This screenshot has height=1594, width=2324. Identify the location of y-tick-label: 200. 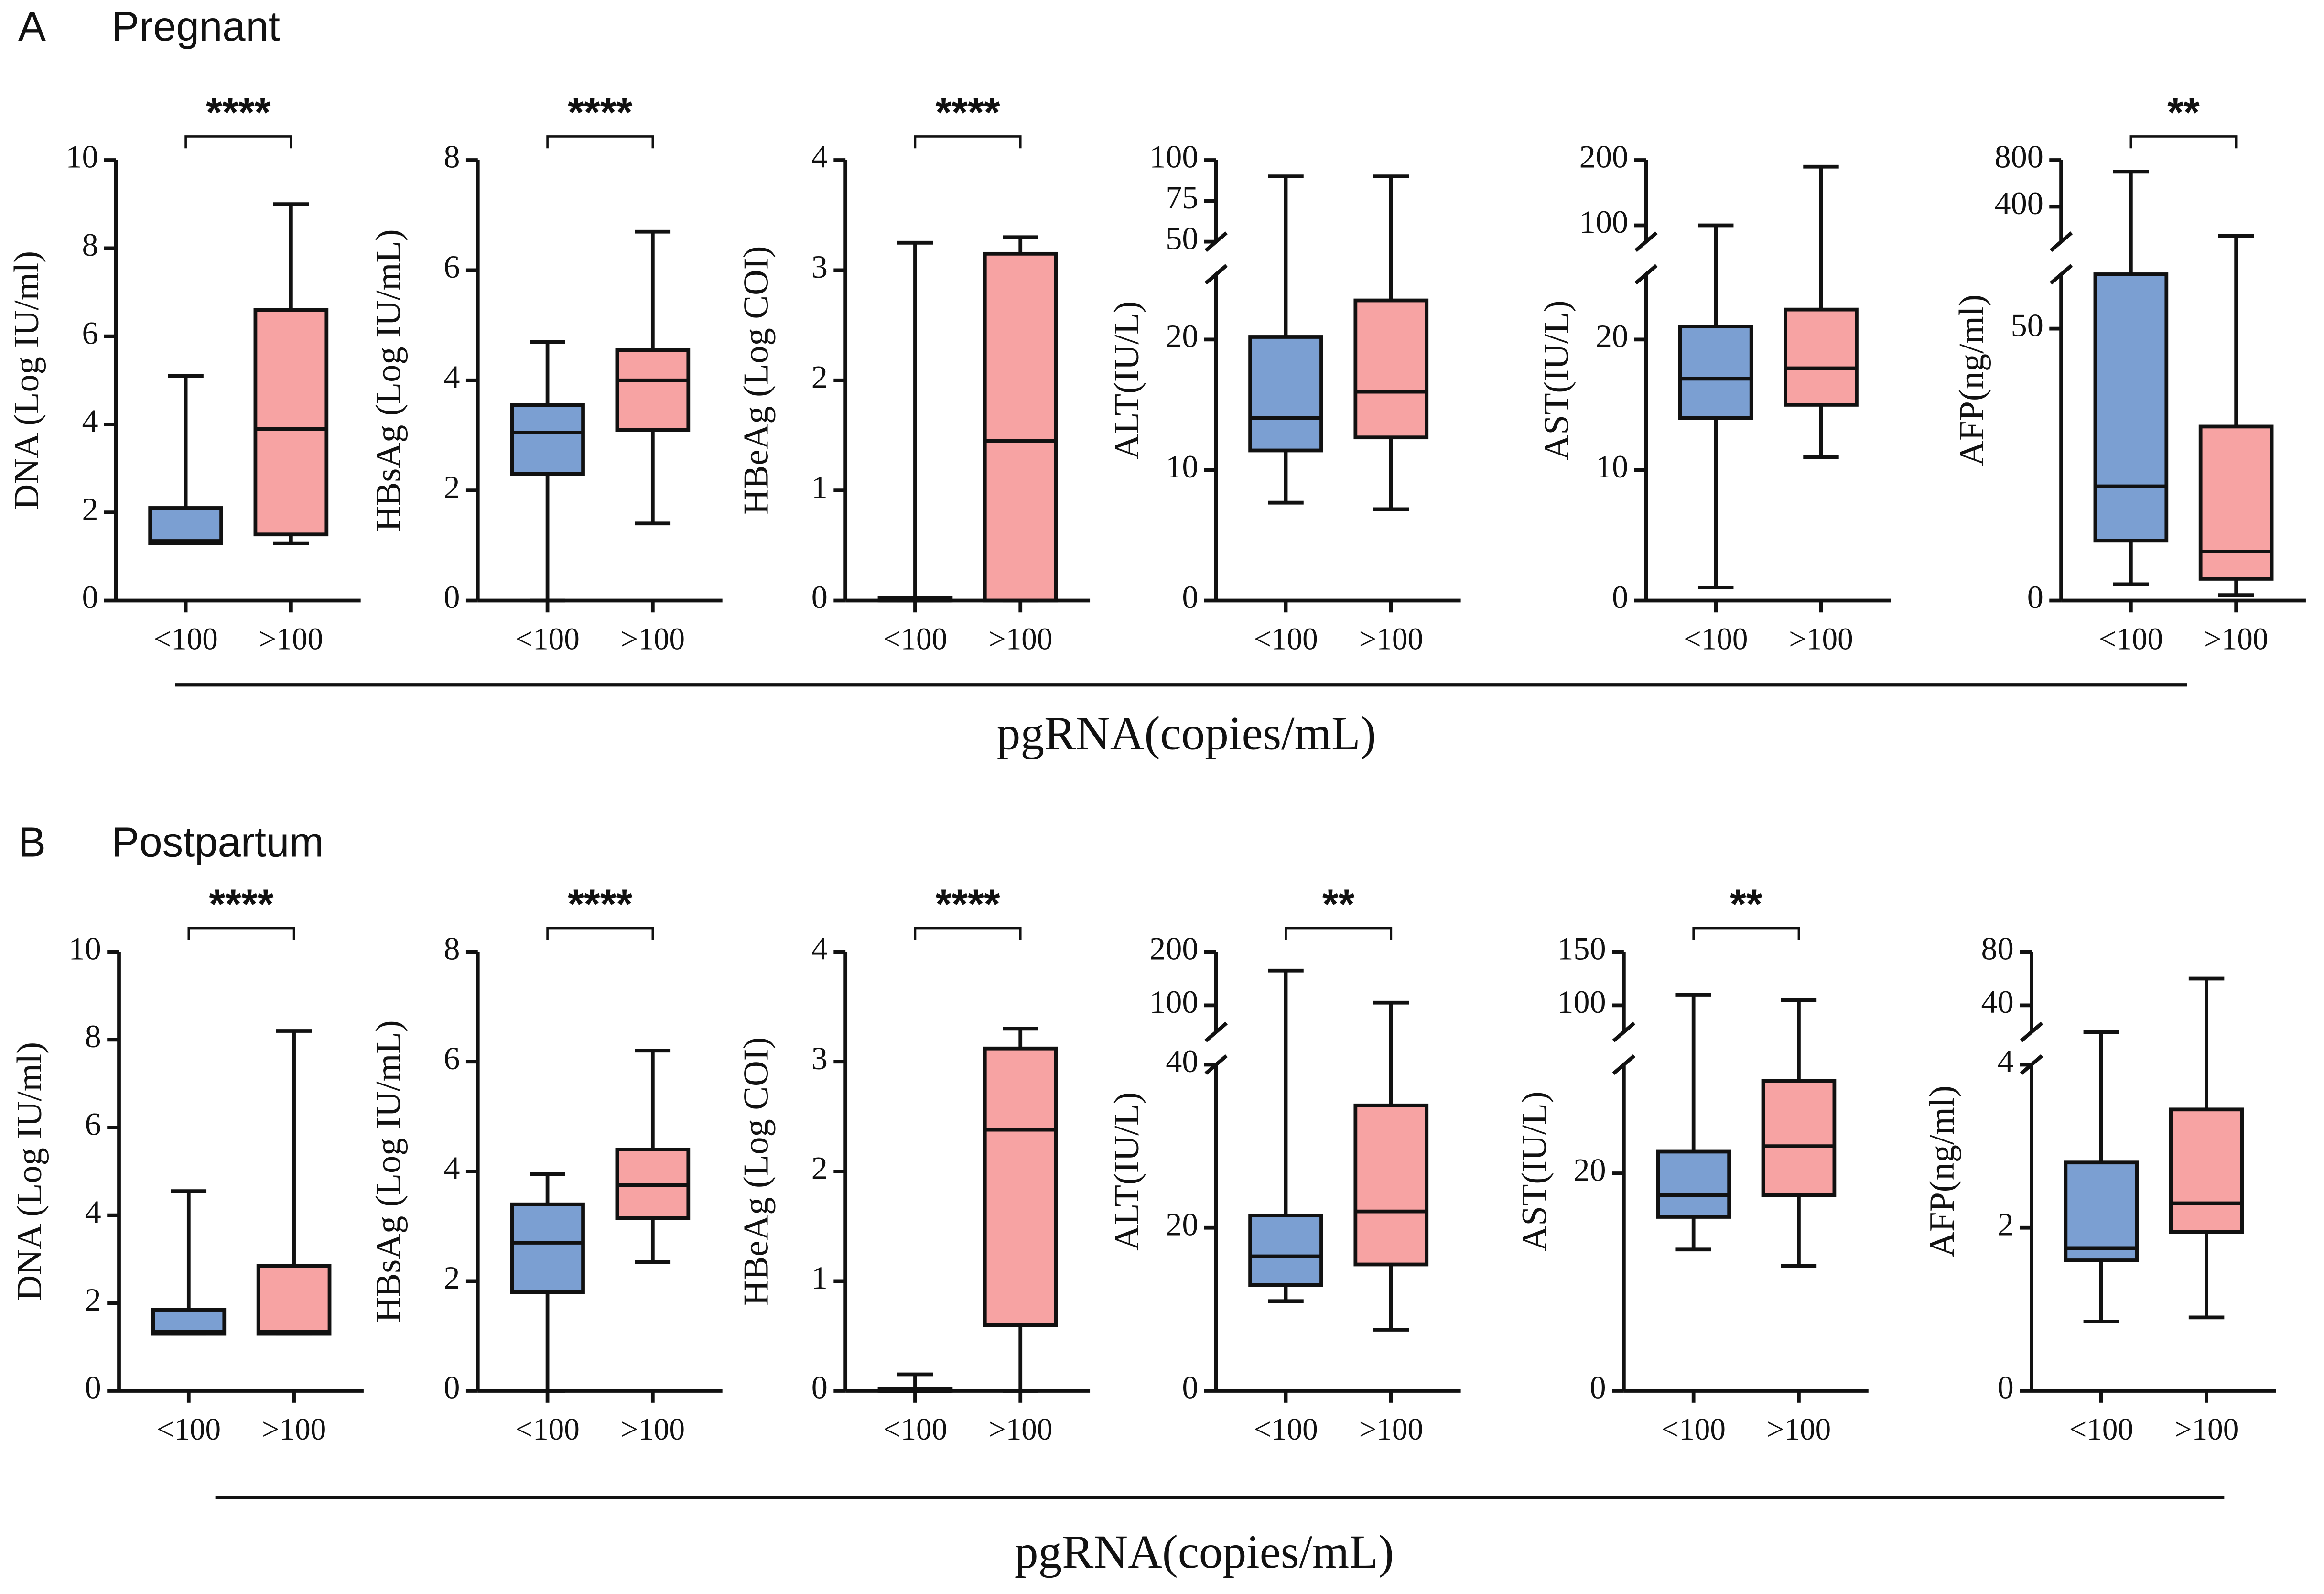
(1173, 948).